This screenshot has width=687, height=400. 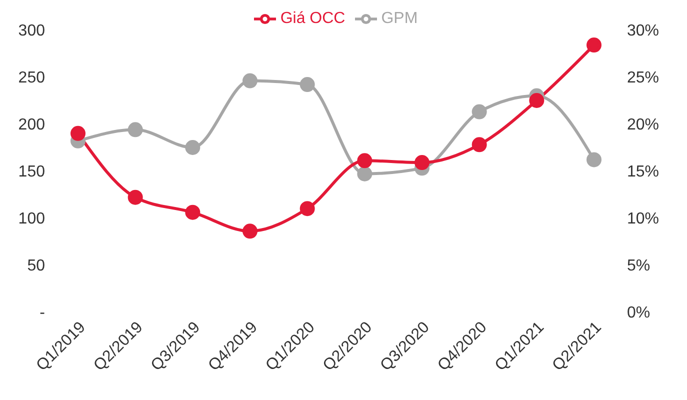 What do you see at coordinates (643, 125) in the screenshot?
I see `y2-tick-label: 20%` at bounding box center [643, 125].